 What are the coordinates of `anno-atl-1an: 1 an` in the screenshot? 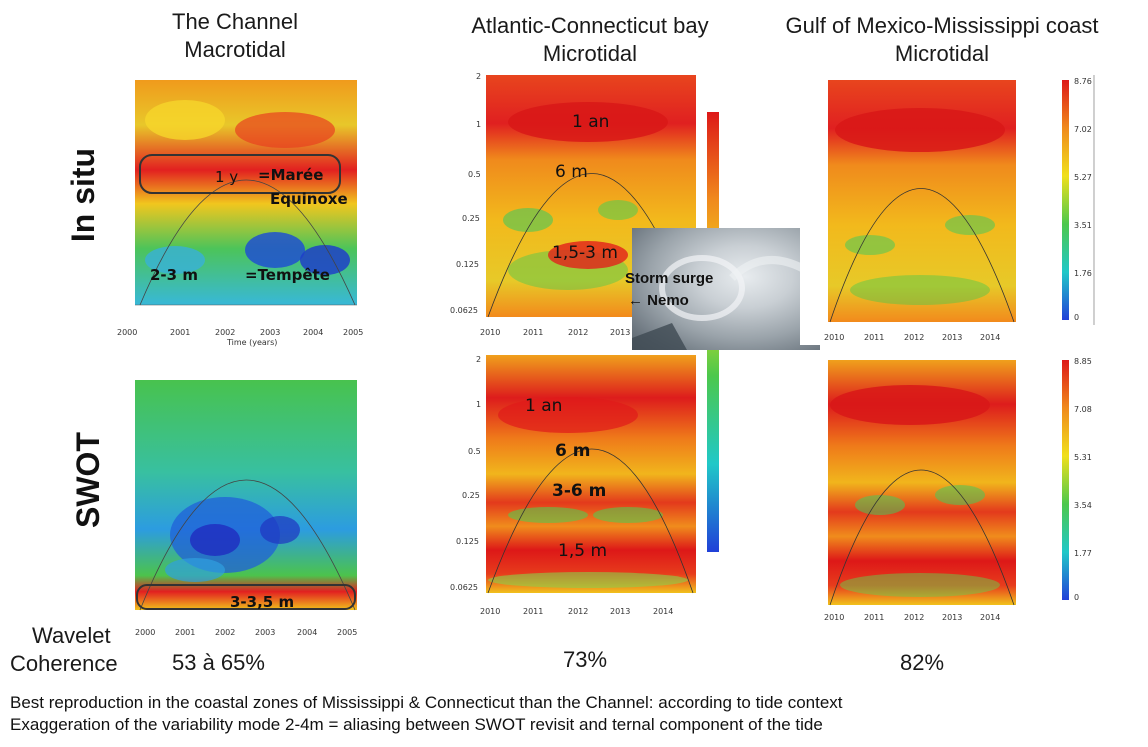 It's located at (591, 122).